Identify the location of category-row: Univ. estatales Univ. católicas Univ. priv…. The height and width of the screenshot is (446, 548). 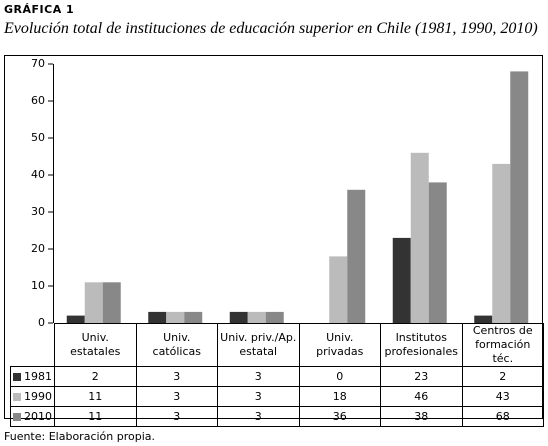
(277, 345).